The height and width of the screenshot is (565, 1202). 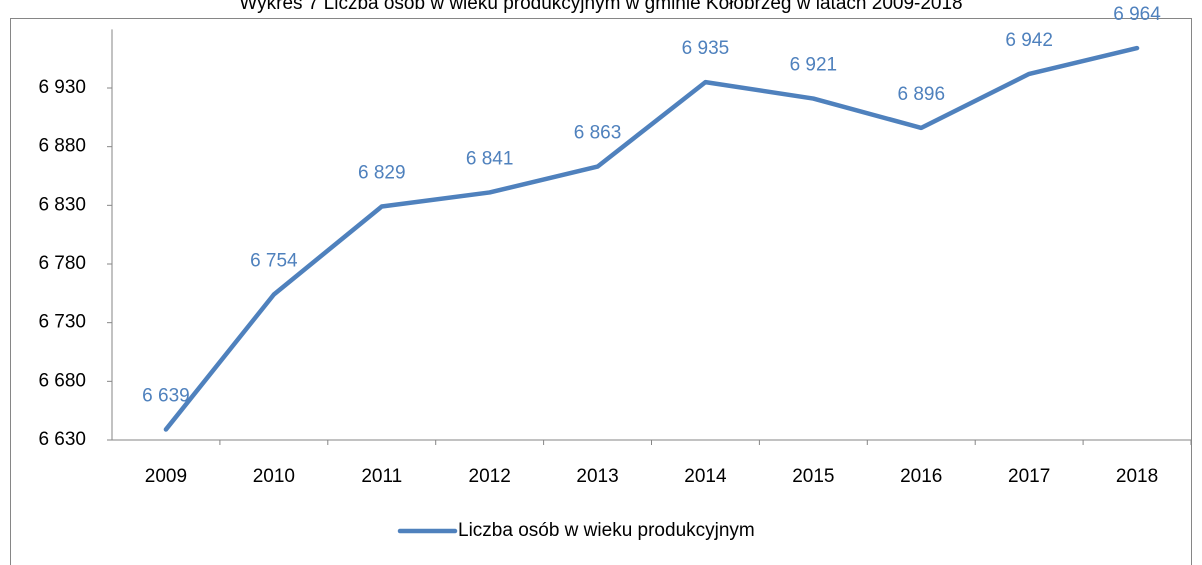 What do you see at coordinates (62, 439) in the screenshot?
I see `y-tick-label: 6 630` at bounding box center [62, 439].